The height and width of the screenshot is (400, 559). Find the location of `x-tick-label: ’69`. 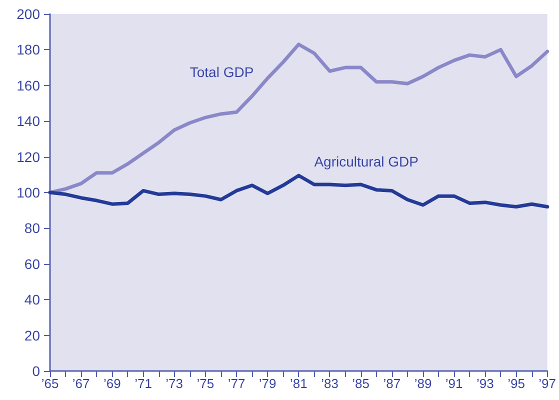

x-tick-label: ’69 is located at coordinates (112, 383).